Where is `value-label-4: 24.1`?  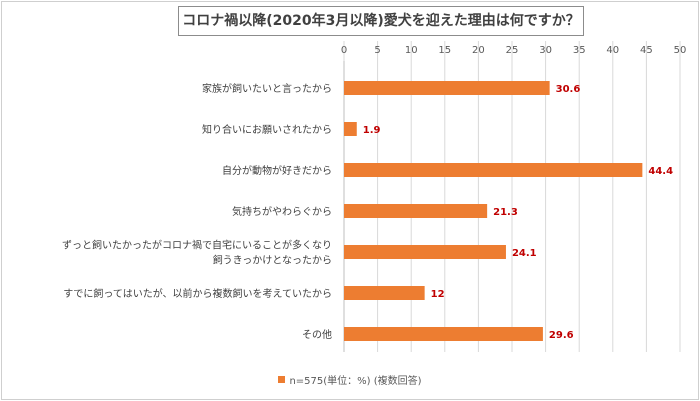
value-label-4: 24.1 is located at coordinates (524, 253).